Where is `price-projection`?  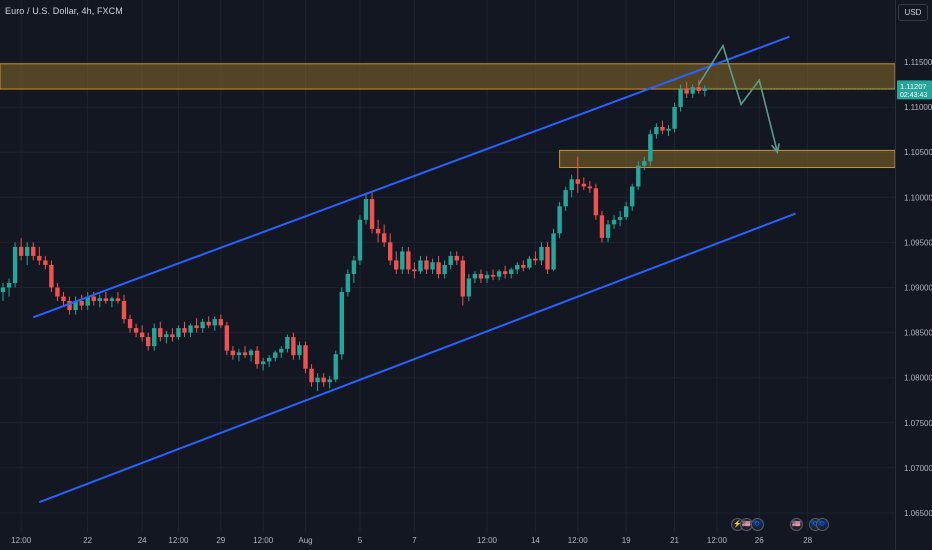
price-projection is located at coordinates (739, 98).